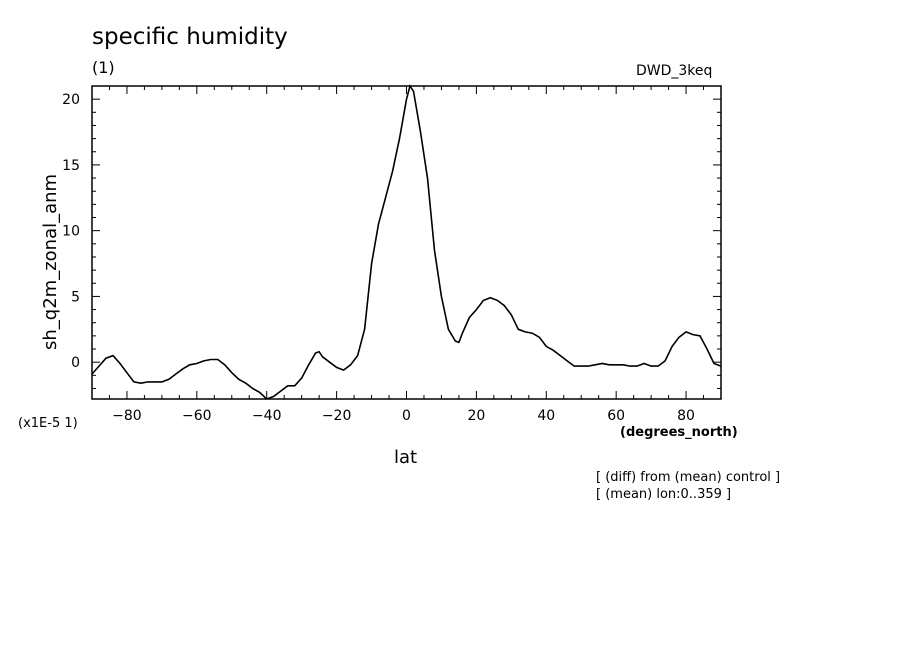  I want to click on y-tick-label: 20, so click(71, 100).